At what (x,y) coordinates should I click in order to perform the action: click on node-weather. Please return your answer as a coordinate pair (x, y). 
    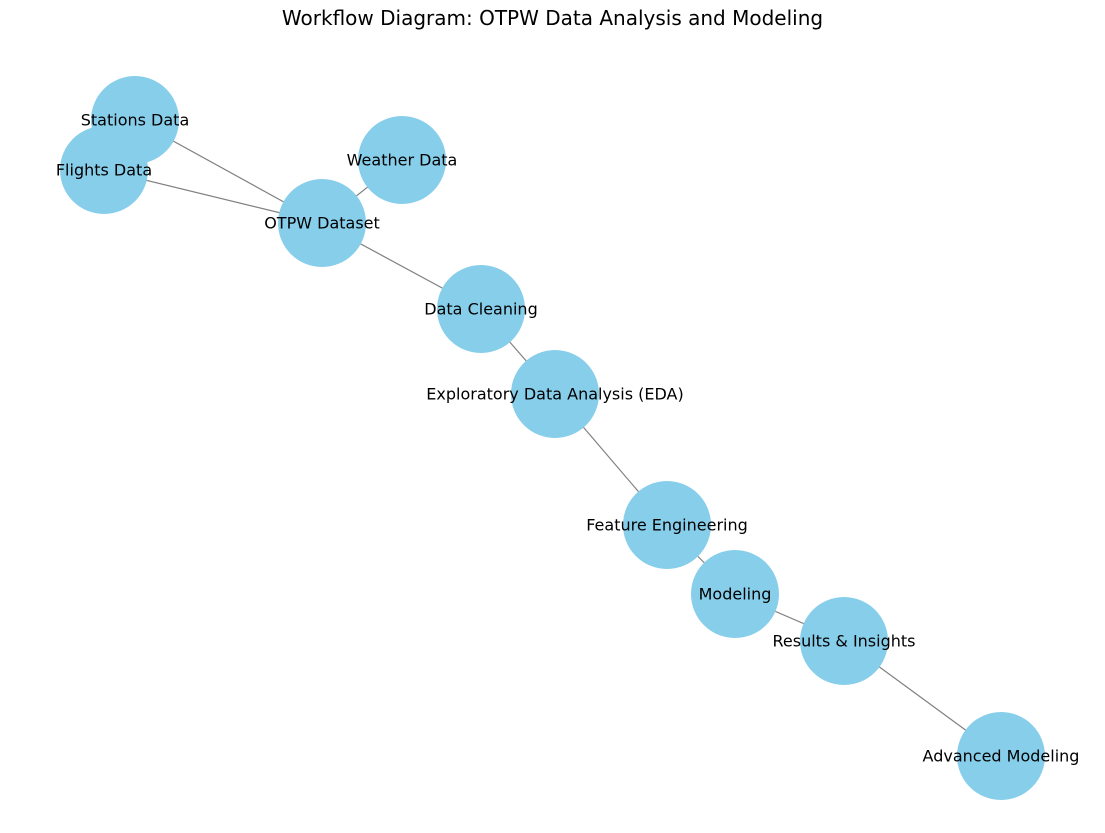
    Looking at the image, I should click on (402, 160).